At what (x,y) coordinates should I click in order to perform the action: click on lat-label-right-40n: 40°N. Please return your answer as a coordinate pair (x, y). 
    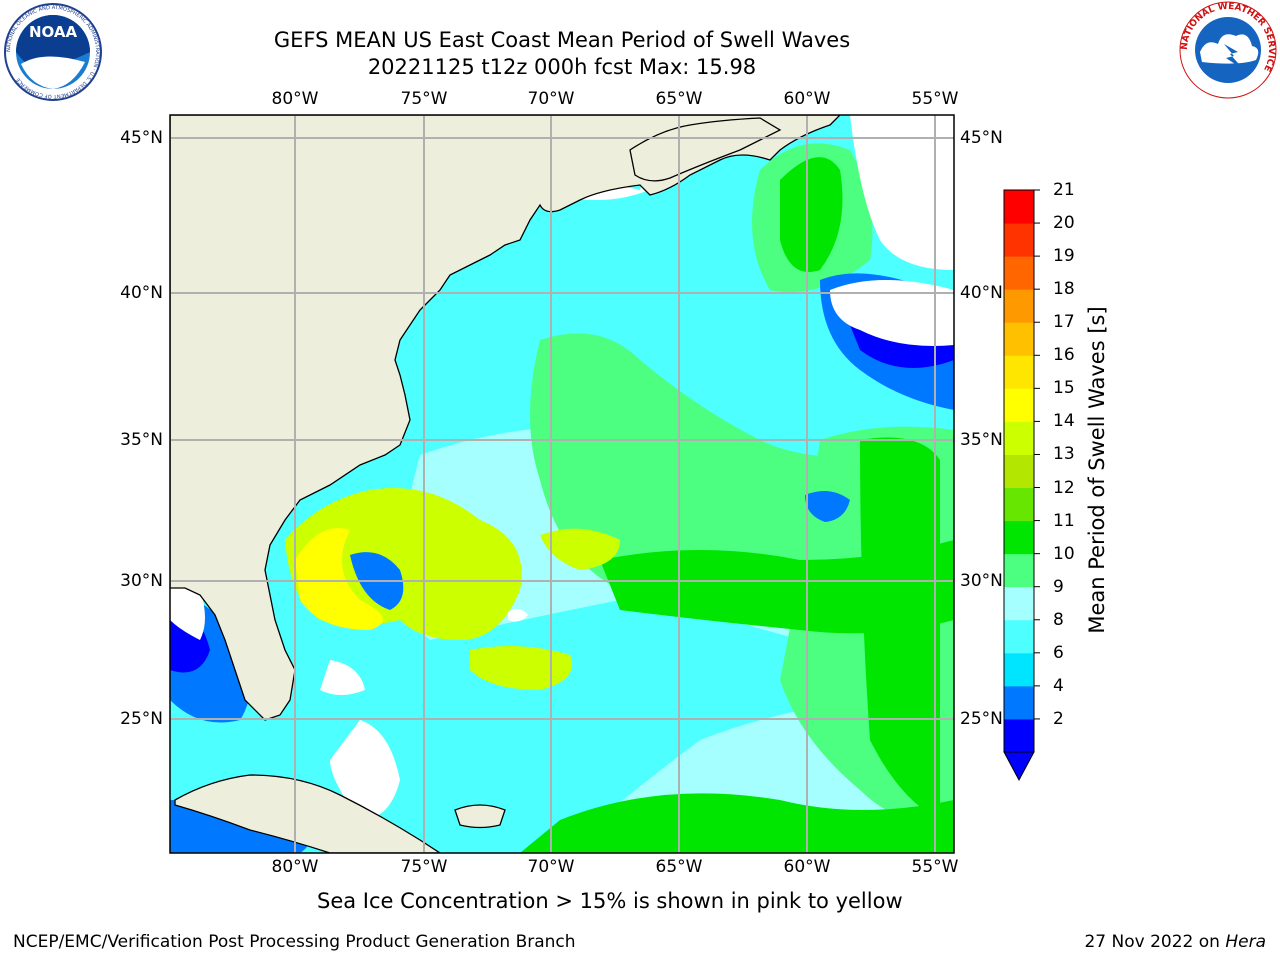
    Looking at the image, I should click on (981, 293).